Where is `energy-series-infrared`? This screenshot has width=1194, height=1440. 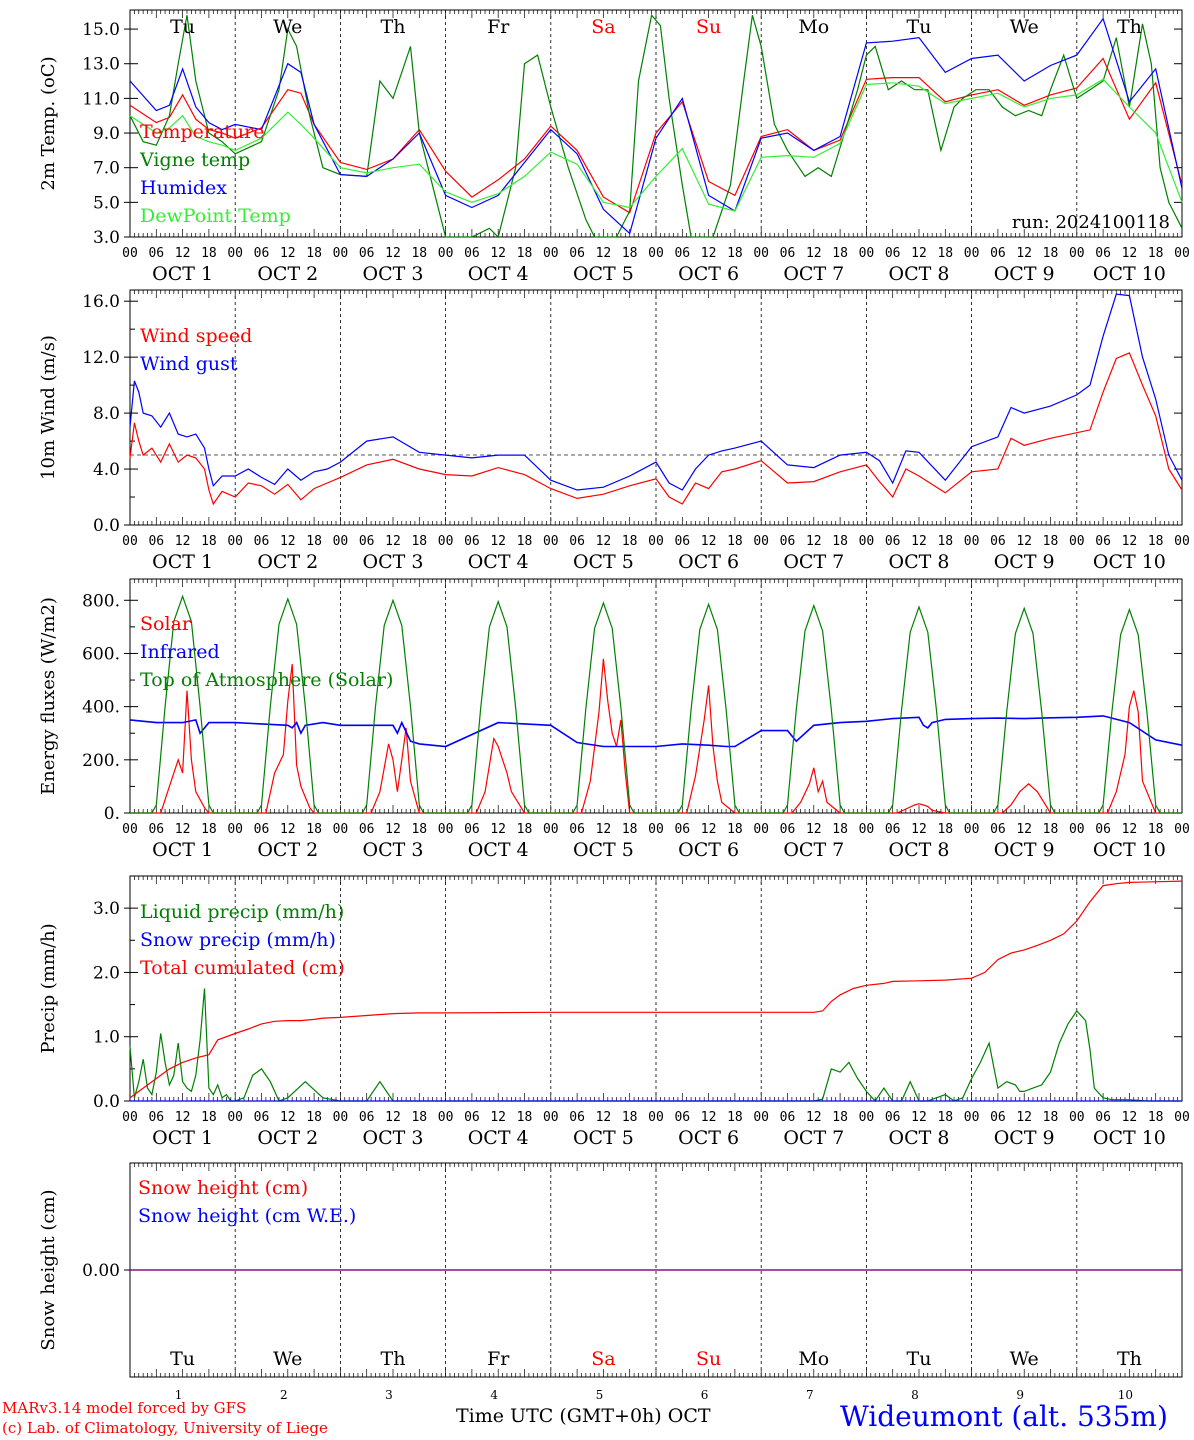
energy-series-infrared is located at coordinates (656, 731).